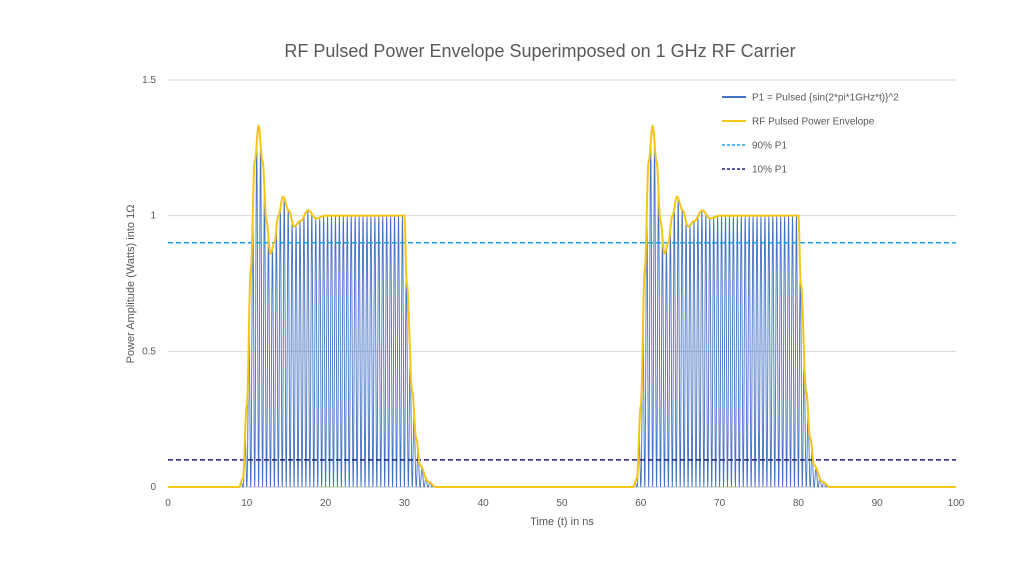  Describe the element at coordinates (956, 503) in the screenshot. I see `x-tick-label: 100` at that location.